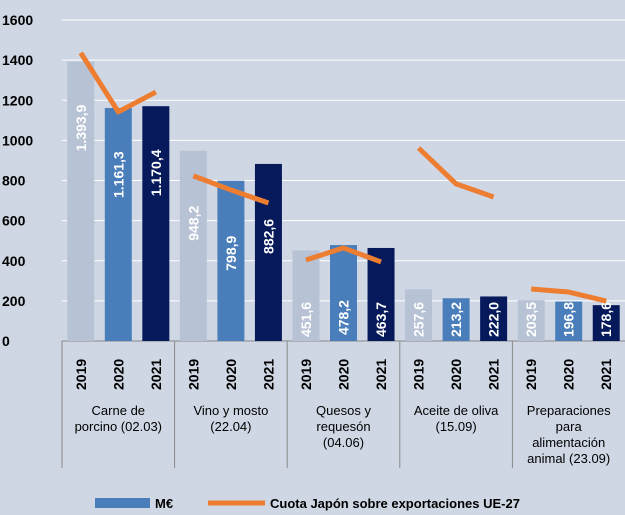 The image size is (625, 515). What do you see at coordinates (343, 442) in the screenshot?
I see `category-label: (04.06)` at bounding box center [343, 442].